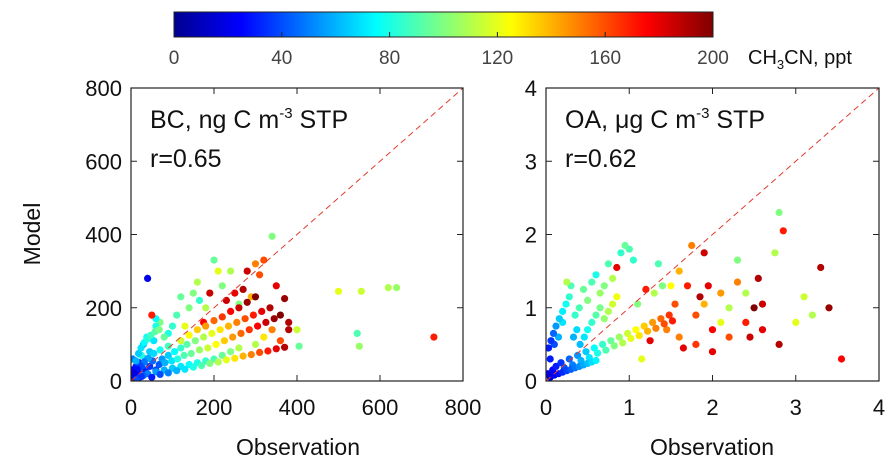 The image size is (893, 466). I want to click on x-tick-label: 0, so click(131, 407).